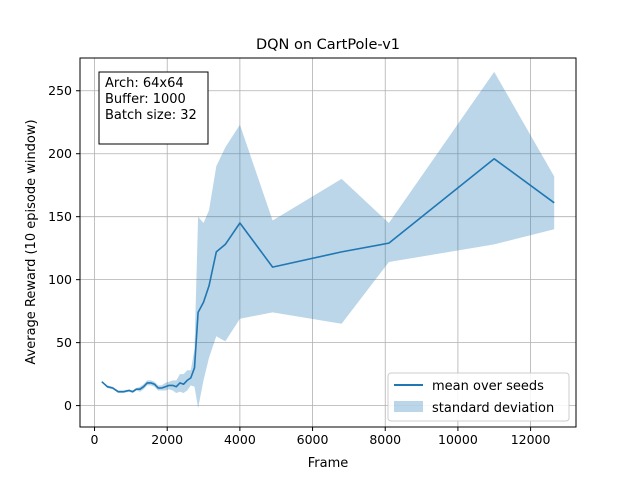  What do you see at coordinates (408, 406) in the screenshot?
I see `legend-band-swatch` at bounding box center [408, 406].